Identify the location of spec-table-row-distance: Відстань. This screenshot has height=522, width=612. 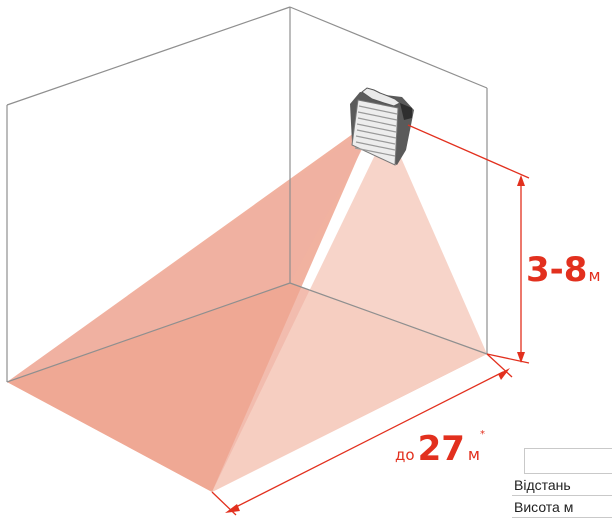
(562, 485).